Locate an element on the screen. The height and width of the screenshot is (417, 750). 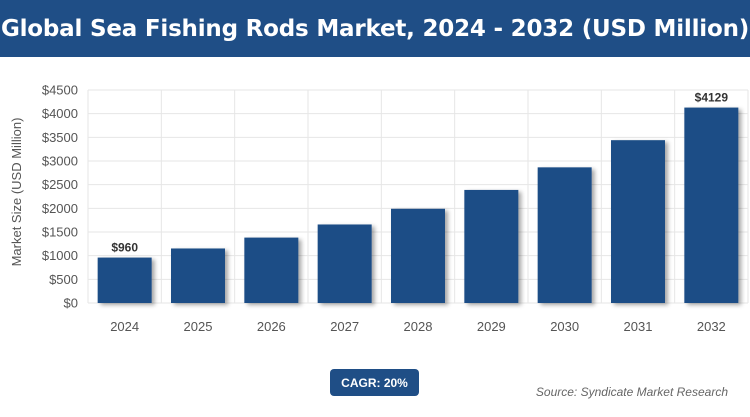
cagr-text: CAGR: 20% is located at coordinates (374, 382).